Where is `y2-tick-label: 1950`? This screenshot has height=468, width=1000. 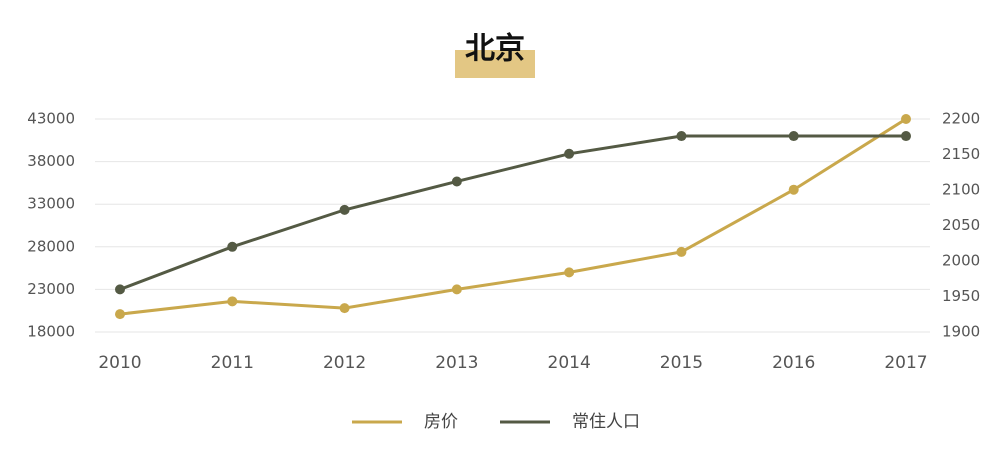 y2-tick-label: 1950 is located at coordinates (961, 296).